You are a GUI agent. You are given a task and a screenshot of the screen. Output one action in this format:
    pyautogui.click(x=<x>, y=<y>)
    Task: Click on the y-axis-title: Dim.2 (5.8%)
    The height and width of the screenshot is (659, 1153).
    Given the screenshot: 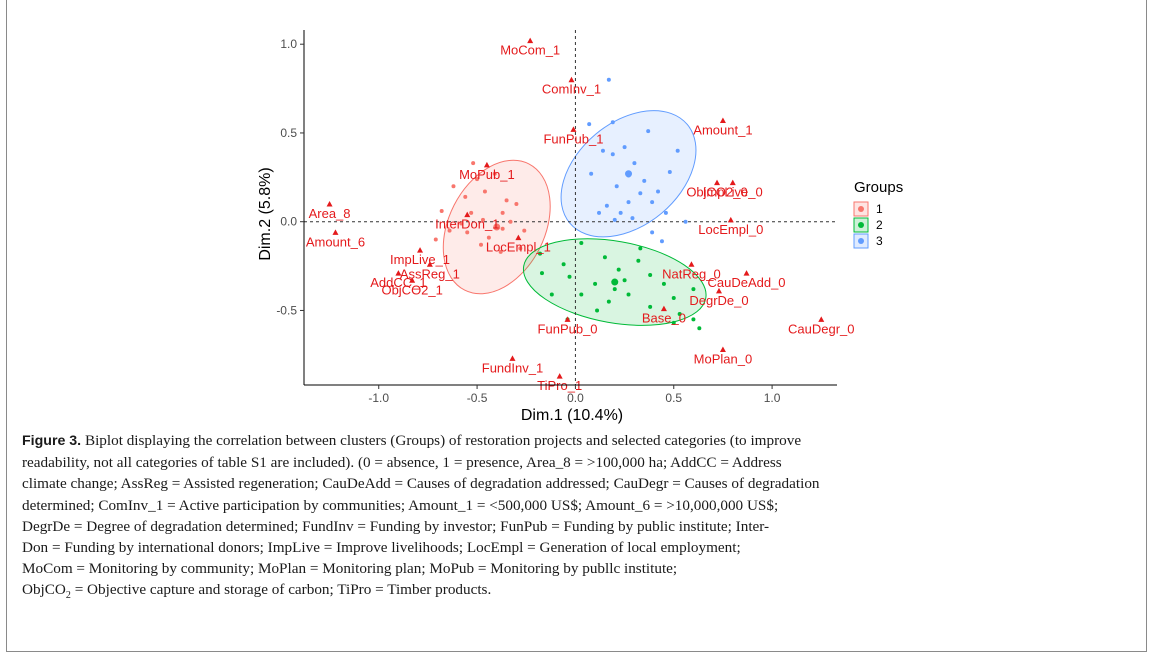 What is the action you would take?
    pyautogui.click(x=265, y=213)
    